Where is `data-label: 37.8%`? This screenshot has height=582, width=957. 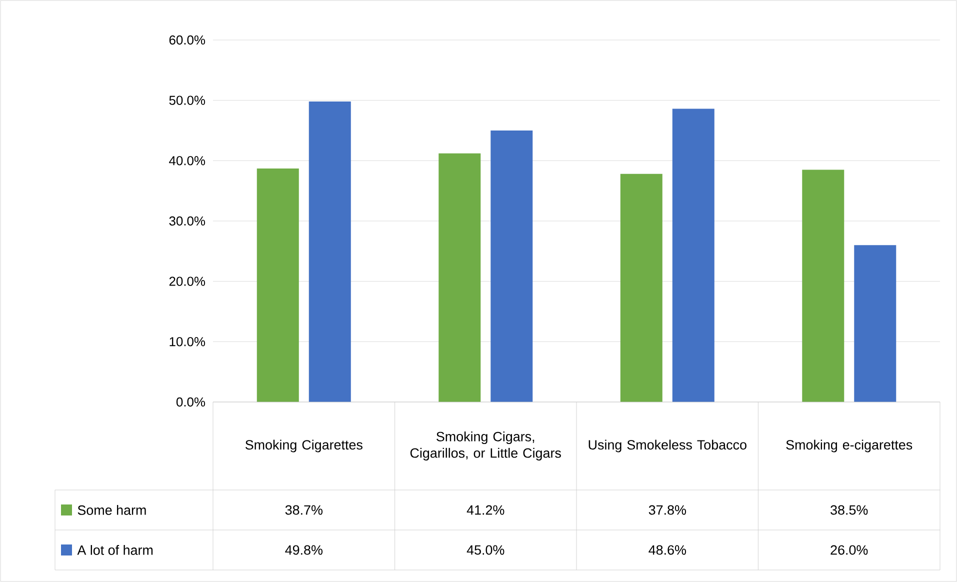 data-label: 37.8% is located at coordinates (667, 510).